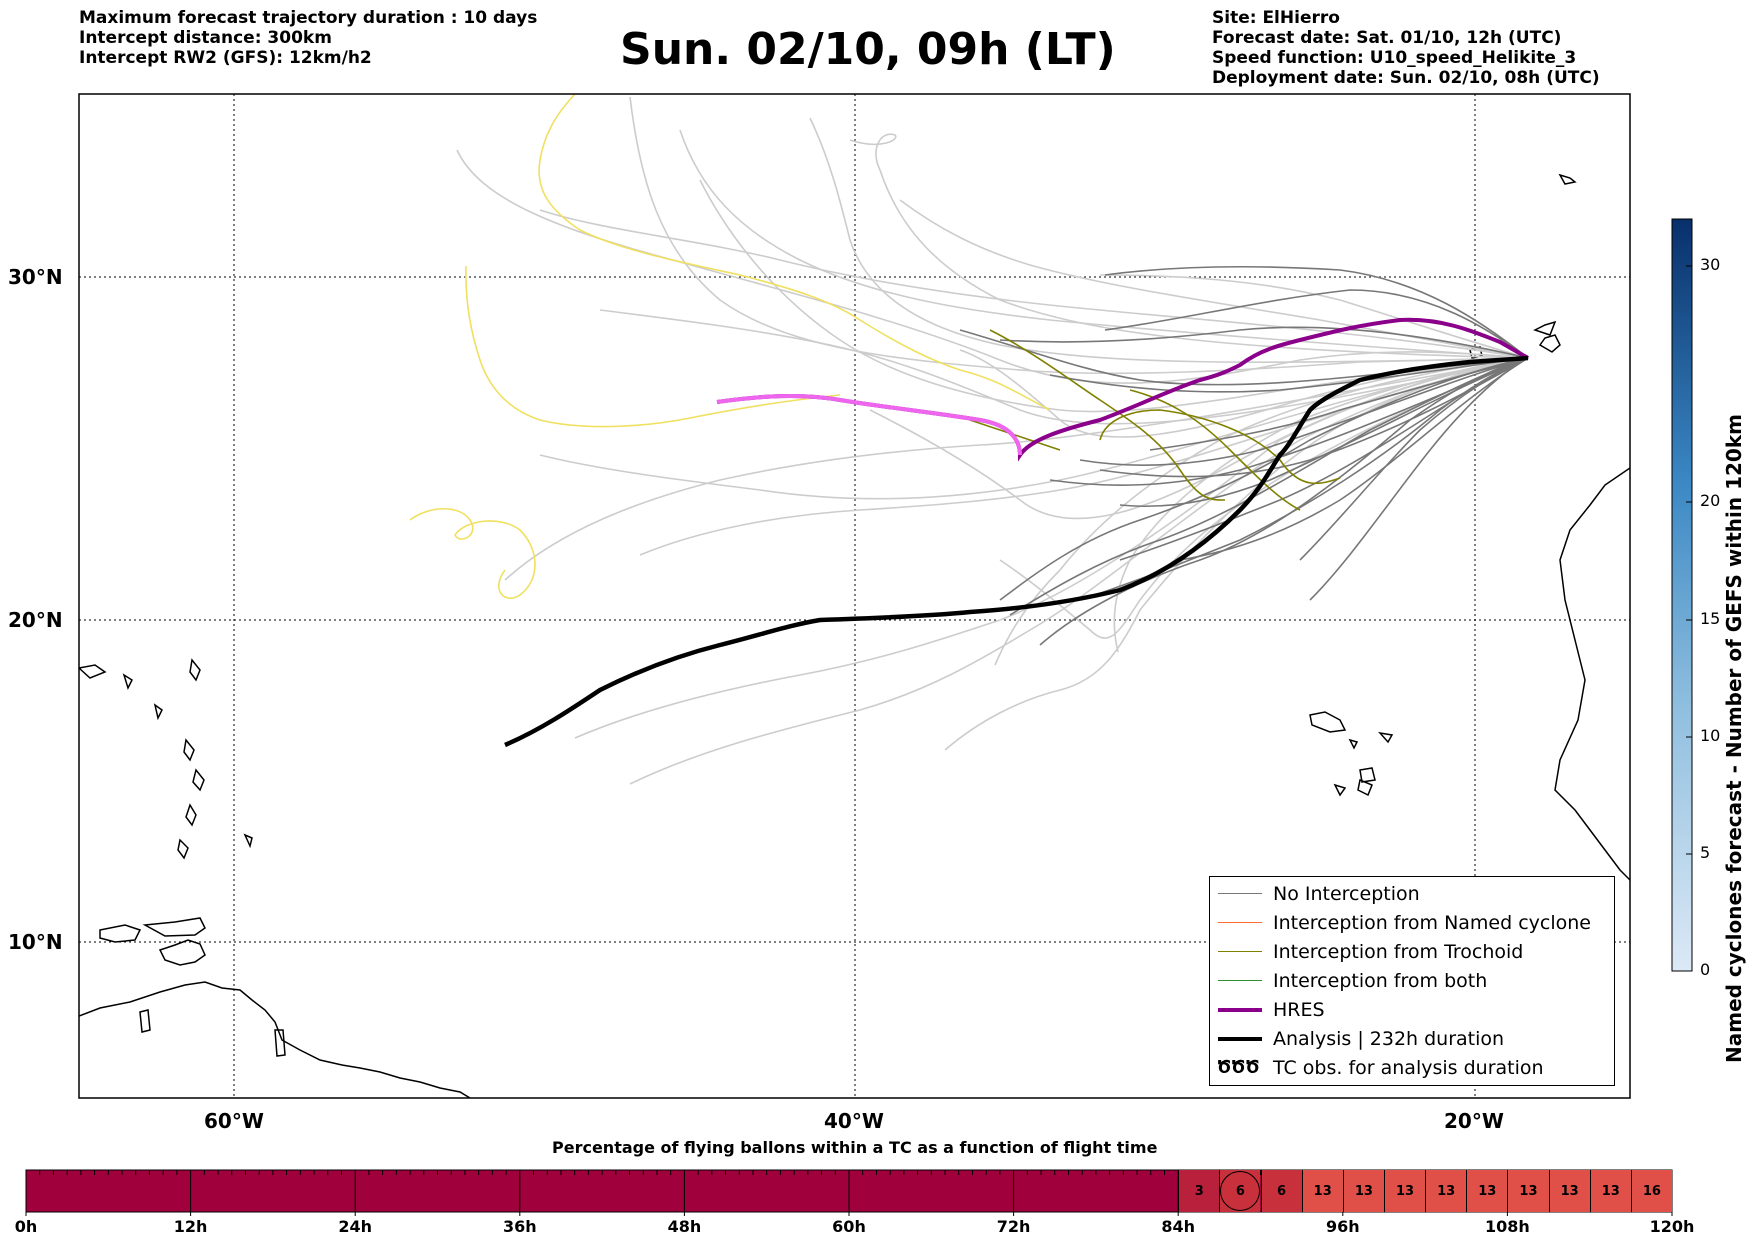 The width and height of the screenshot is (1752, 1241). I want to click on lat-label-10n: 10°N, so click(35, 942).